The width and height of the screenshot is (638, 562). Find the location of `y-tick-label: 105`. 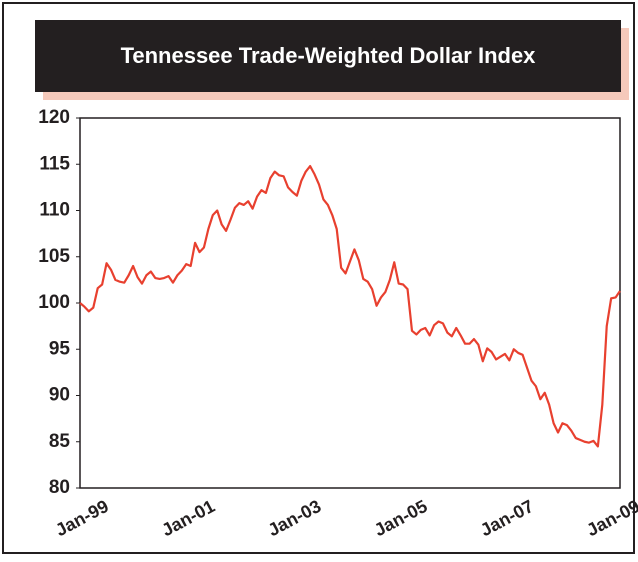

y-tick-label: 105 is located at coordinates (54, 256).